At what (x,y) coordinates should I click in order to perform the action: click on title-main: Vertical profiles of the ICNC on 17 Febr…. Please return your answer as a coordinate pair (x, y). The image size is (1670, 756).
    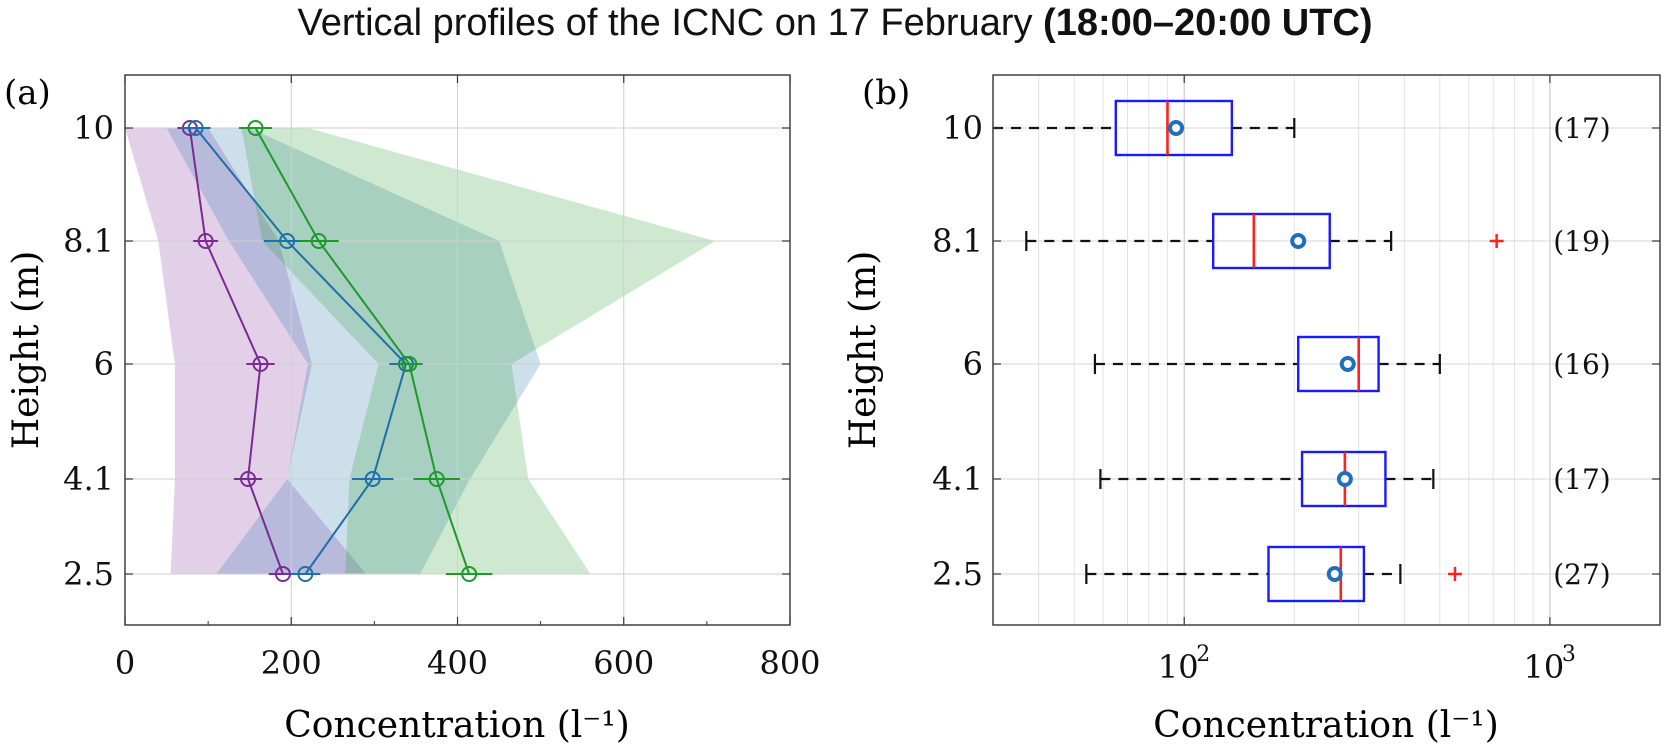
    Looking at the image, I should click on (665, 23).